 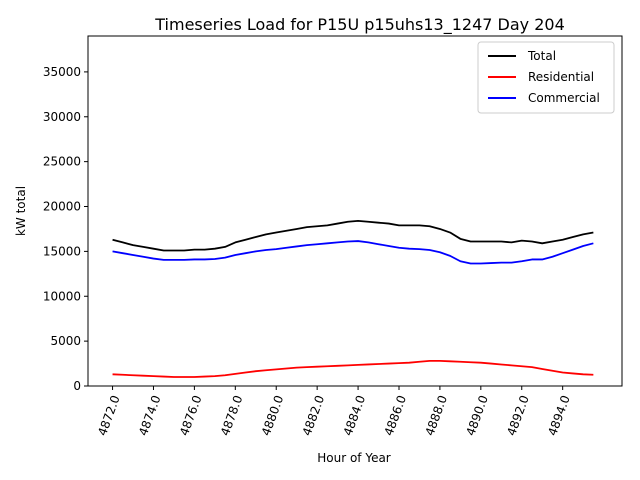 I want to click on x-axis-label: Hour of Year, so click(x=354, y=458).